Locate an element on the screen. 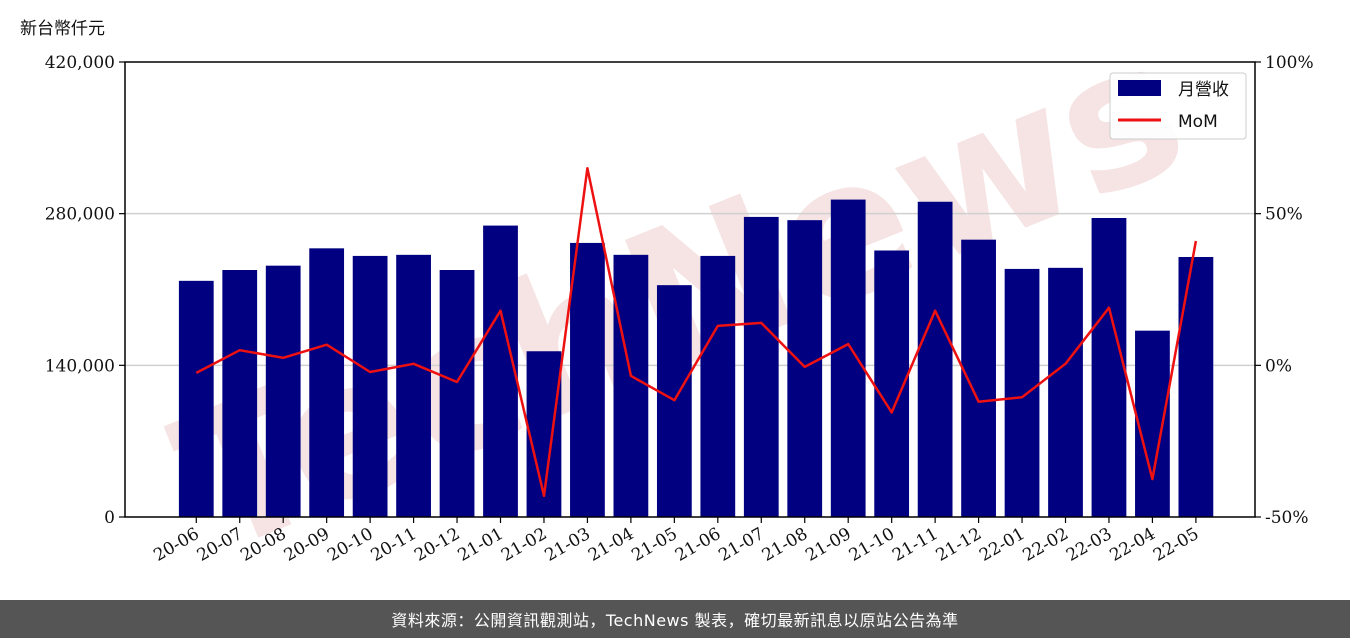  x-tick-label-21-01: 21-01 is located at coordinates (481, 545).